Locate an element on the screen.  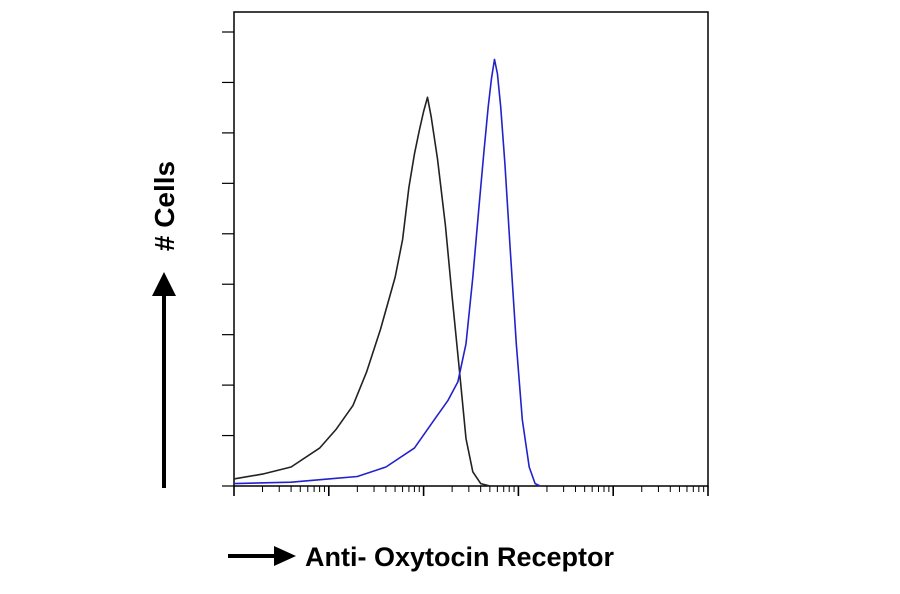
y-axis-arrow-head is located at coordinates (164, 284).